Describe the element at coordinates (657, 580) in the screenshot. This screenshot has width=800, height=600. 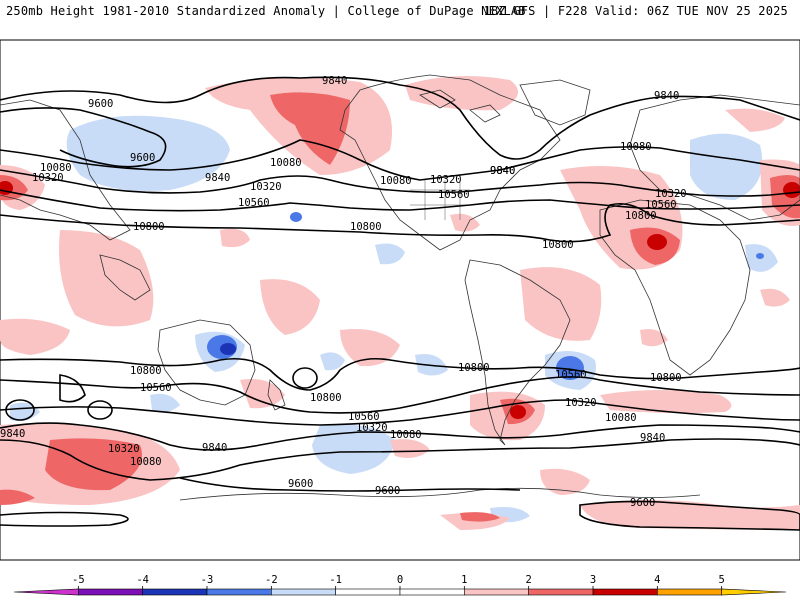
I see `colorbar-tick-label: 4` at that location.